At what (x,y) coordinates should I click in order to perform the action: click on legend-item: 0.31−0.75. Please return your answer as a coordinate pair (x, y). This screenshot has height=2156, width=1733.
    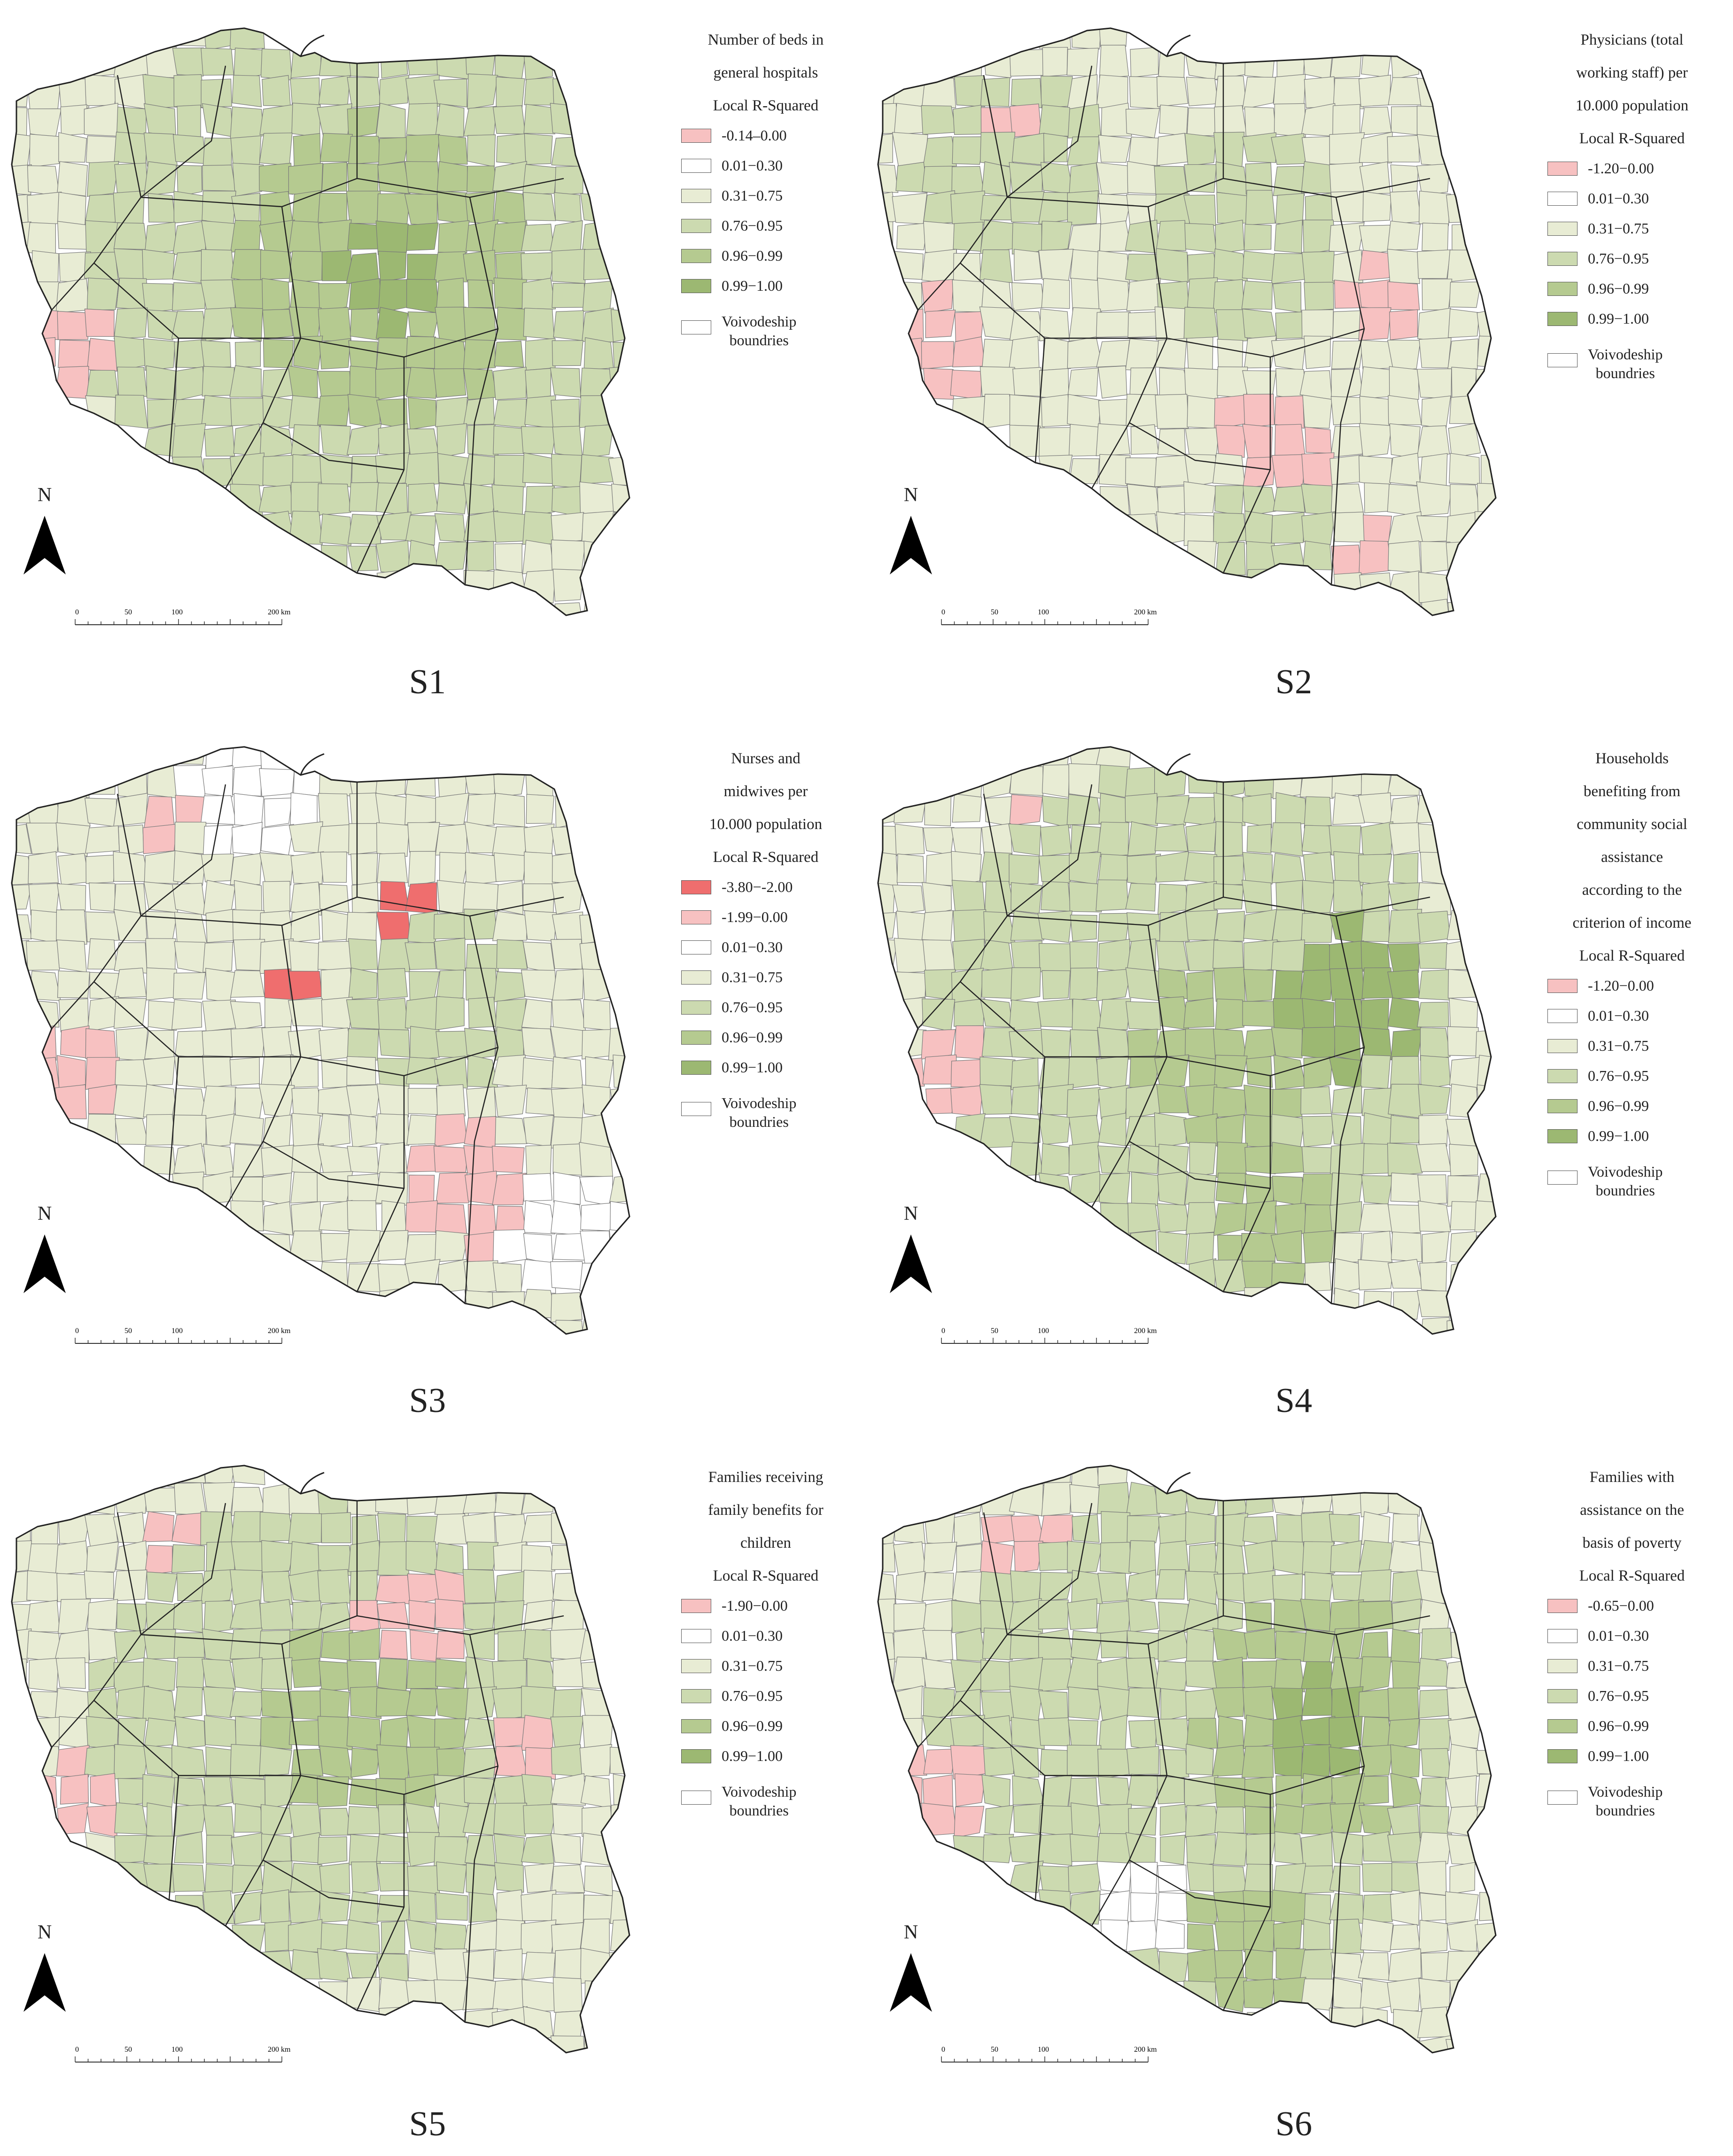
    Looking at the image, I should click on (732, 978).